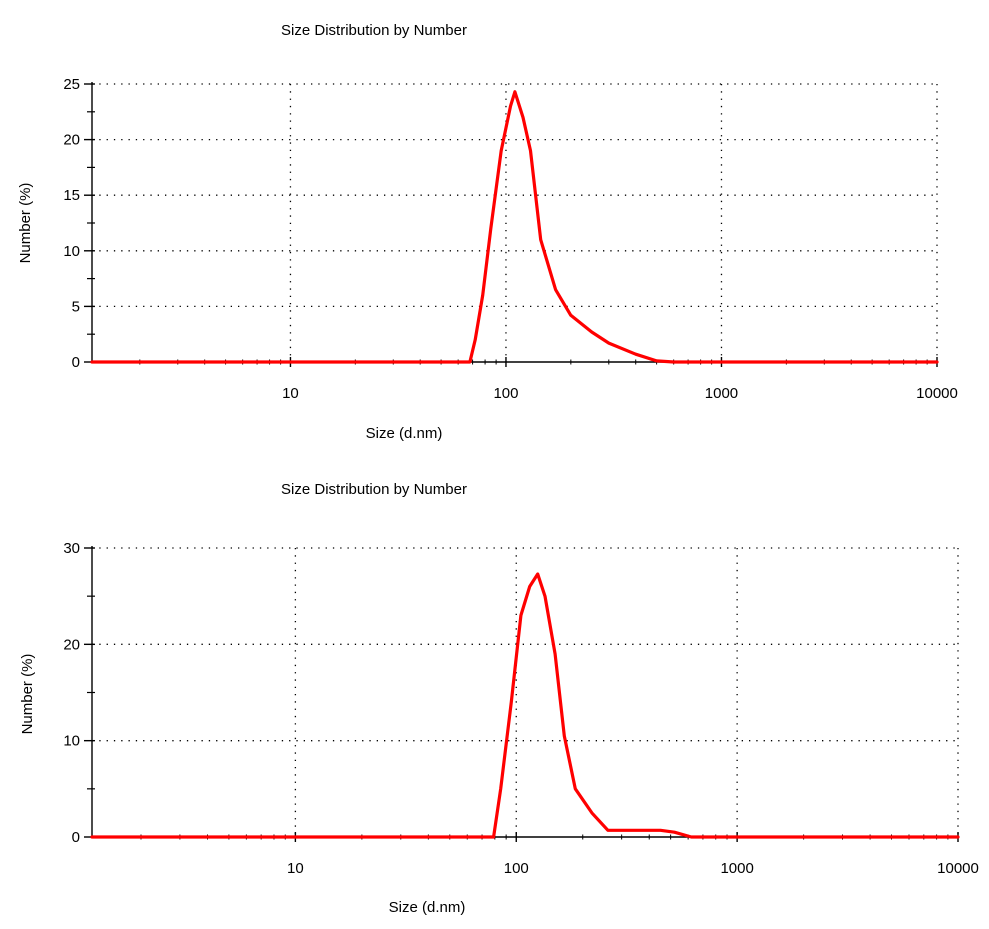  What do you see at coordinates (71, 548) in the screenshot?
I see `y-tick-label: 30` at bounding box center [71, 548].